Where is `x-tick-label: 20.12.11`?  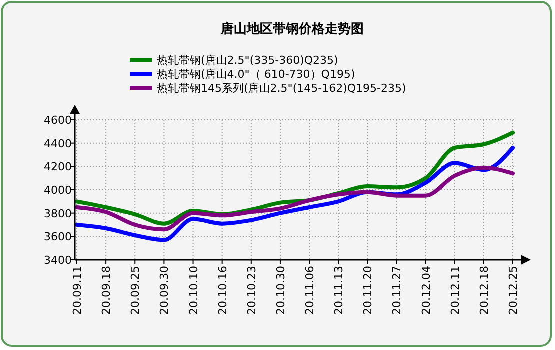
x-tick-label: 20.12.11 is located at coordinates (455, 290).